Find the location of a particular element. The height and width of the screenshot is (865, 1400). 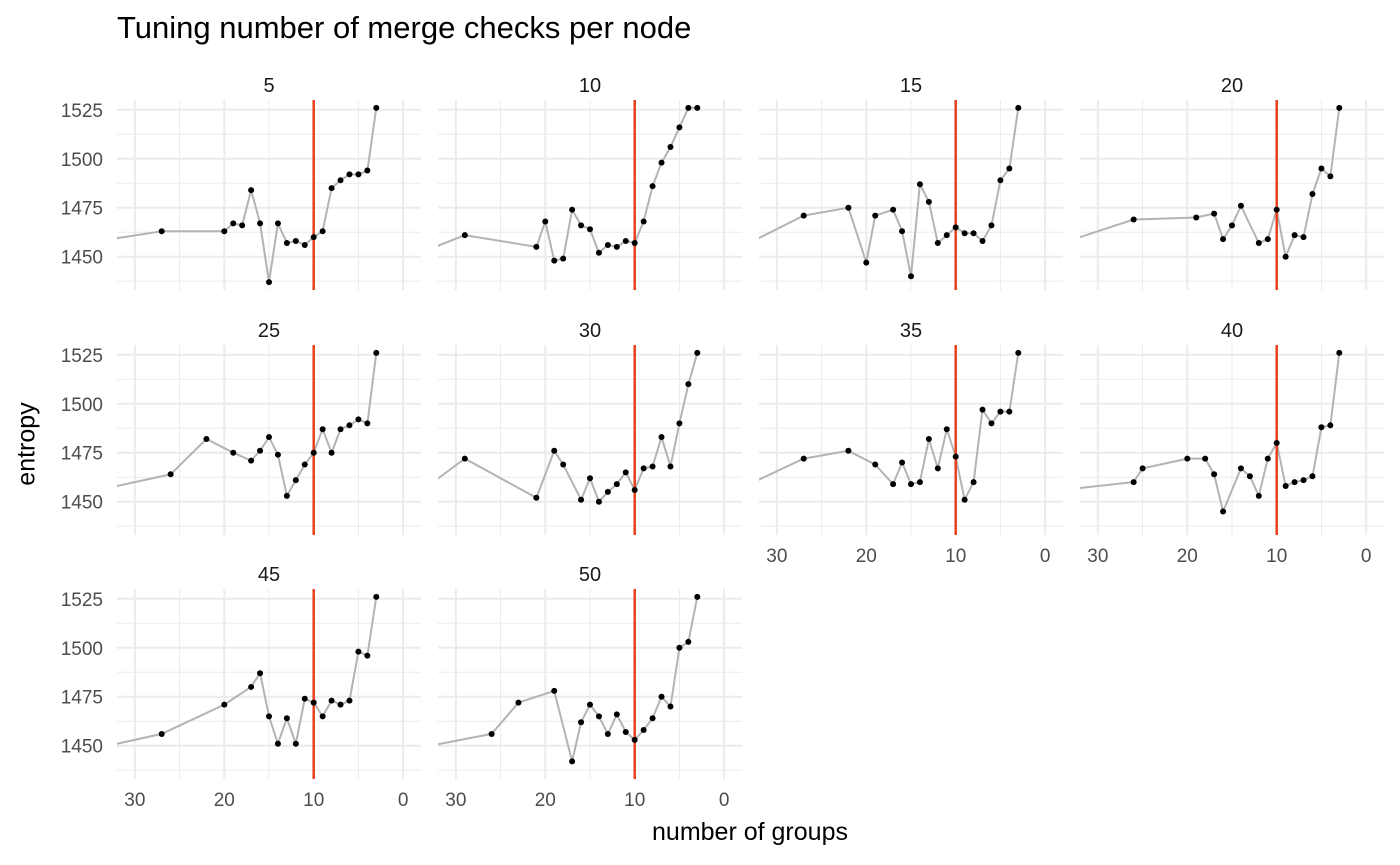

y-tick-label: 1450 is located at coordinates (82, 747).